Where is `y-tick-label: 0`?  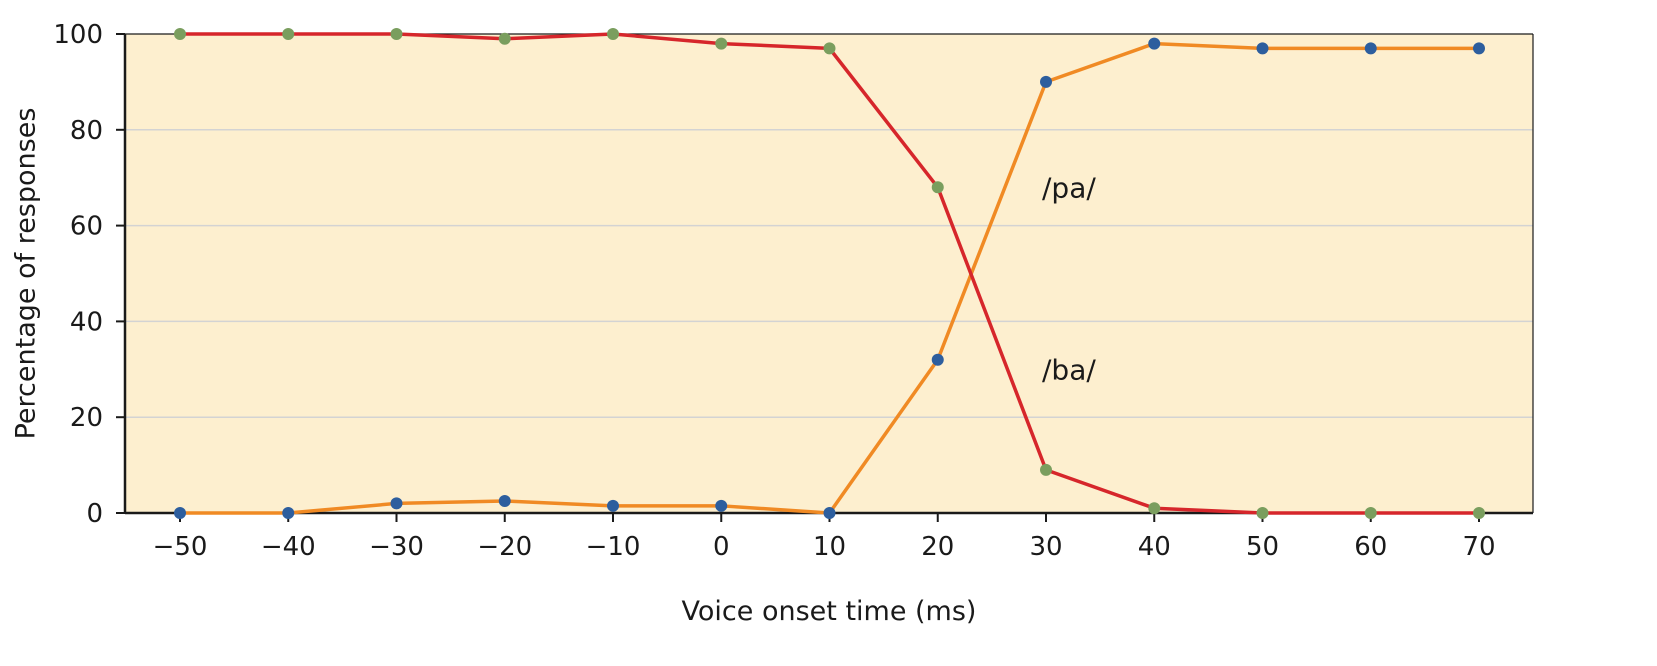 y-tick-label: 0 is located at coordinates (94, 514).